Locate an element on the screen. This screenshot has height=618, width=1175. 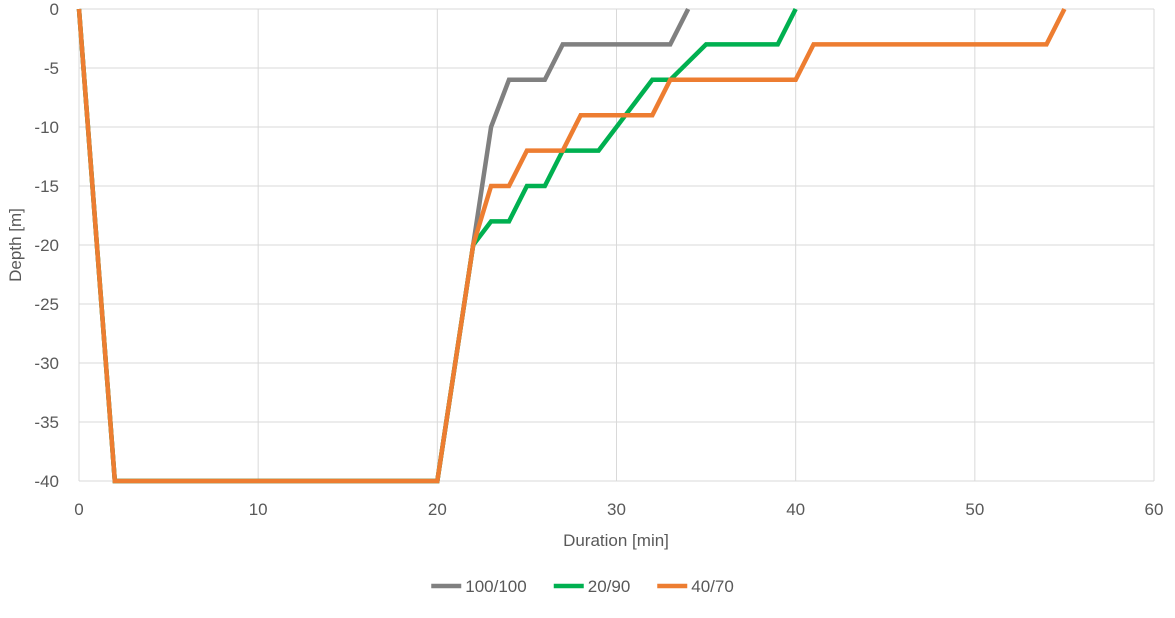
y-tick-label: -30 is located at coordinates (46, 363).